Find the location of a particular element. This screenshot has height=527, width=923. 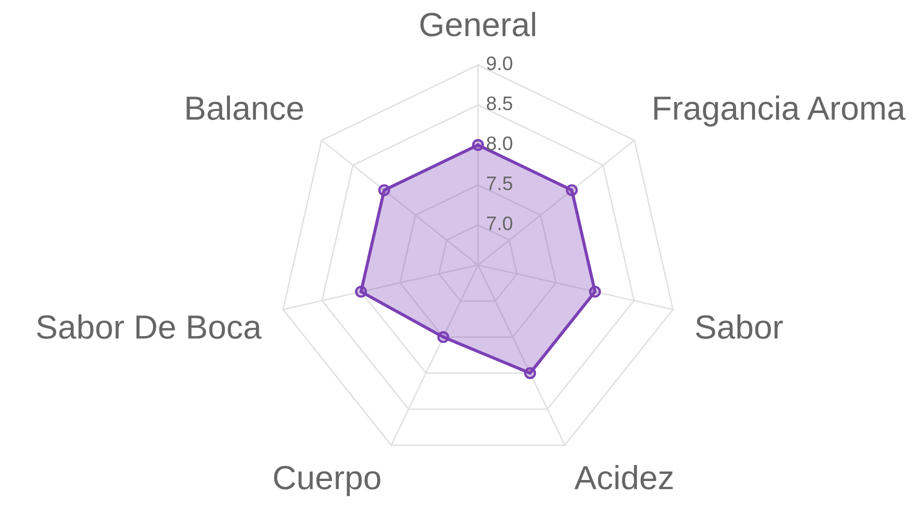

y-tick-label: 8.5 is located at coordinates (499, 103).